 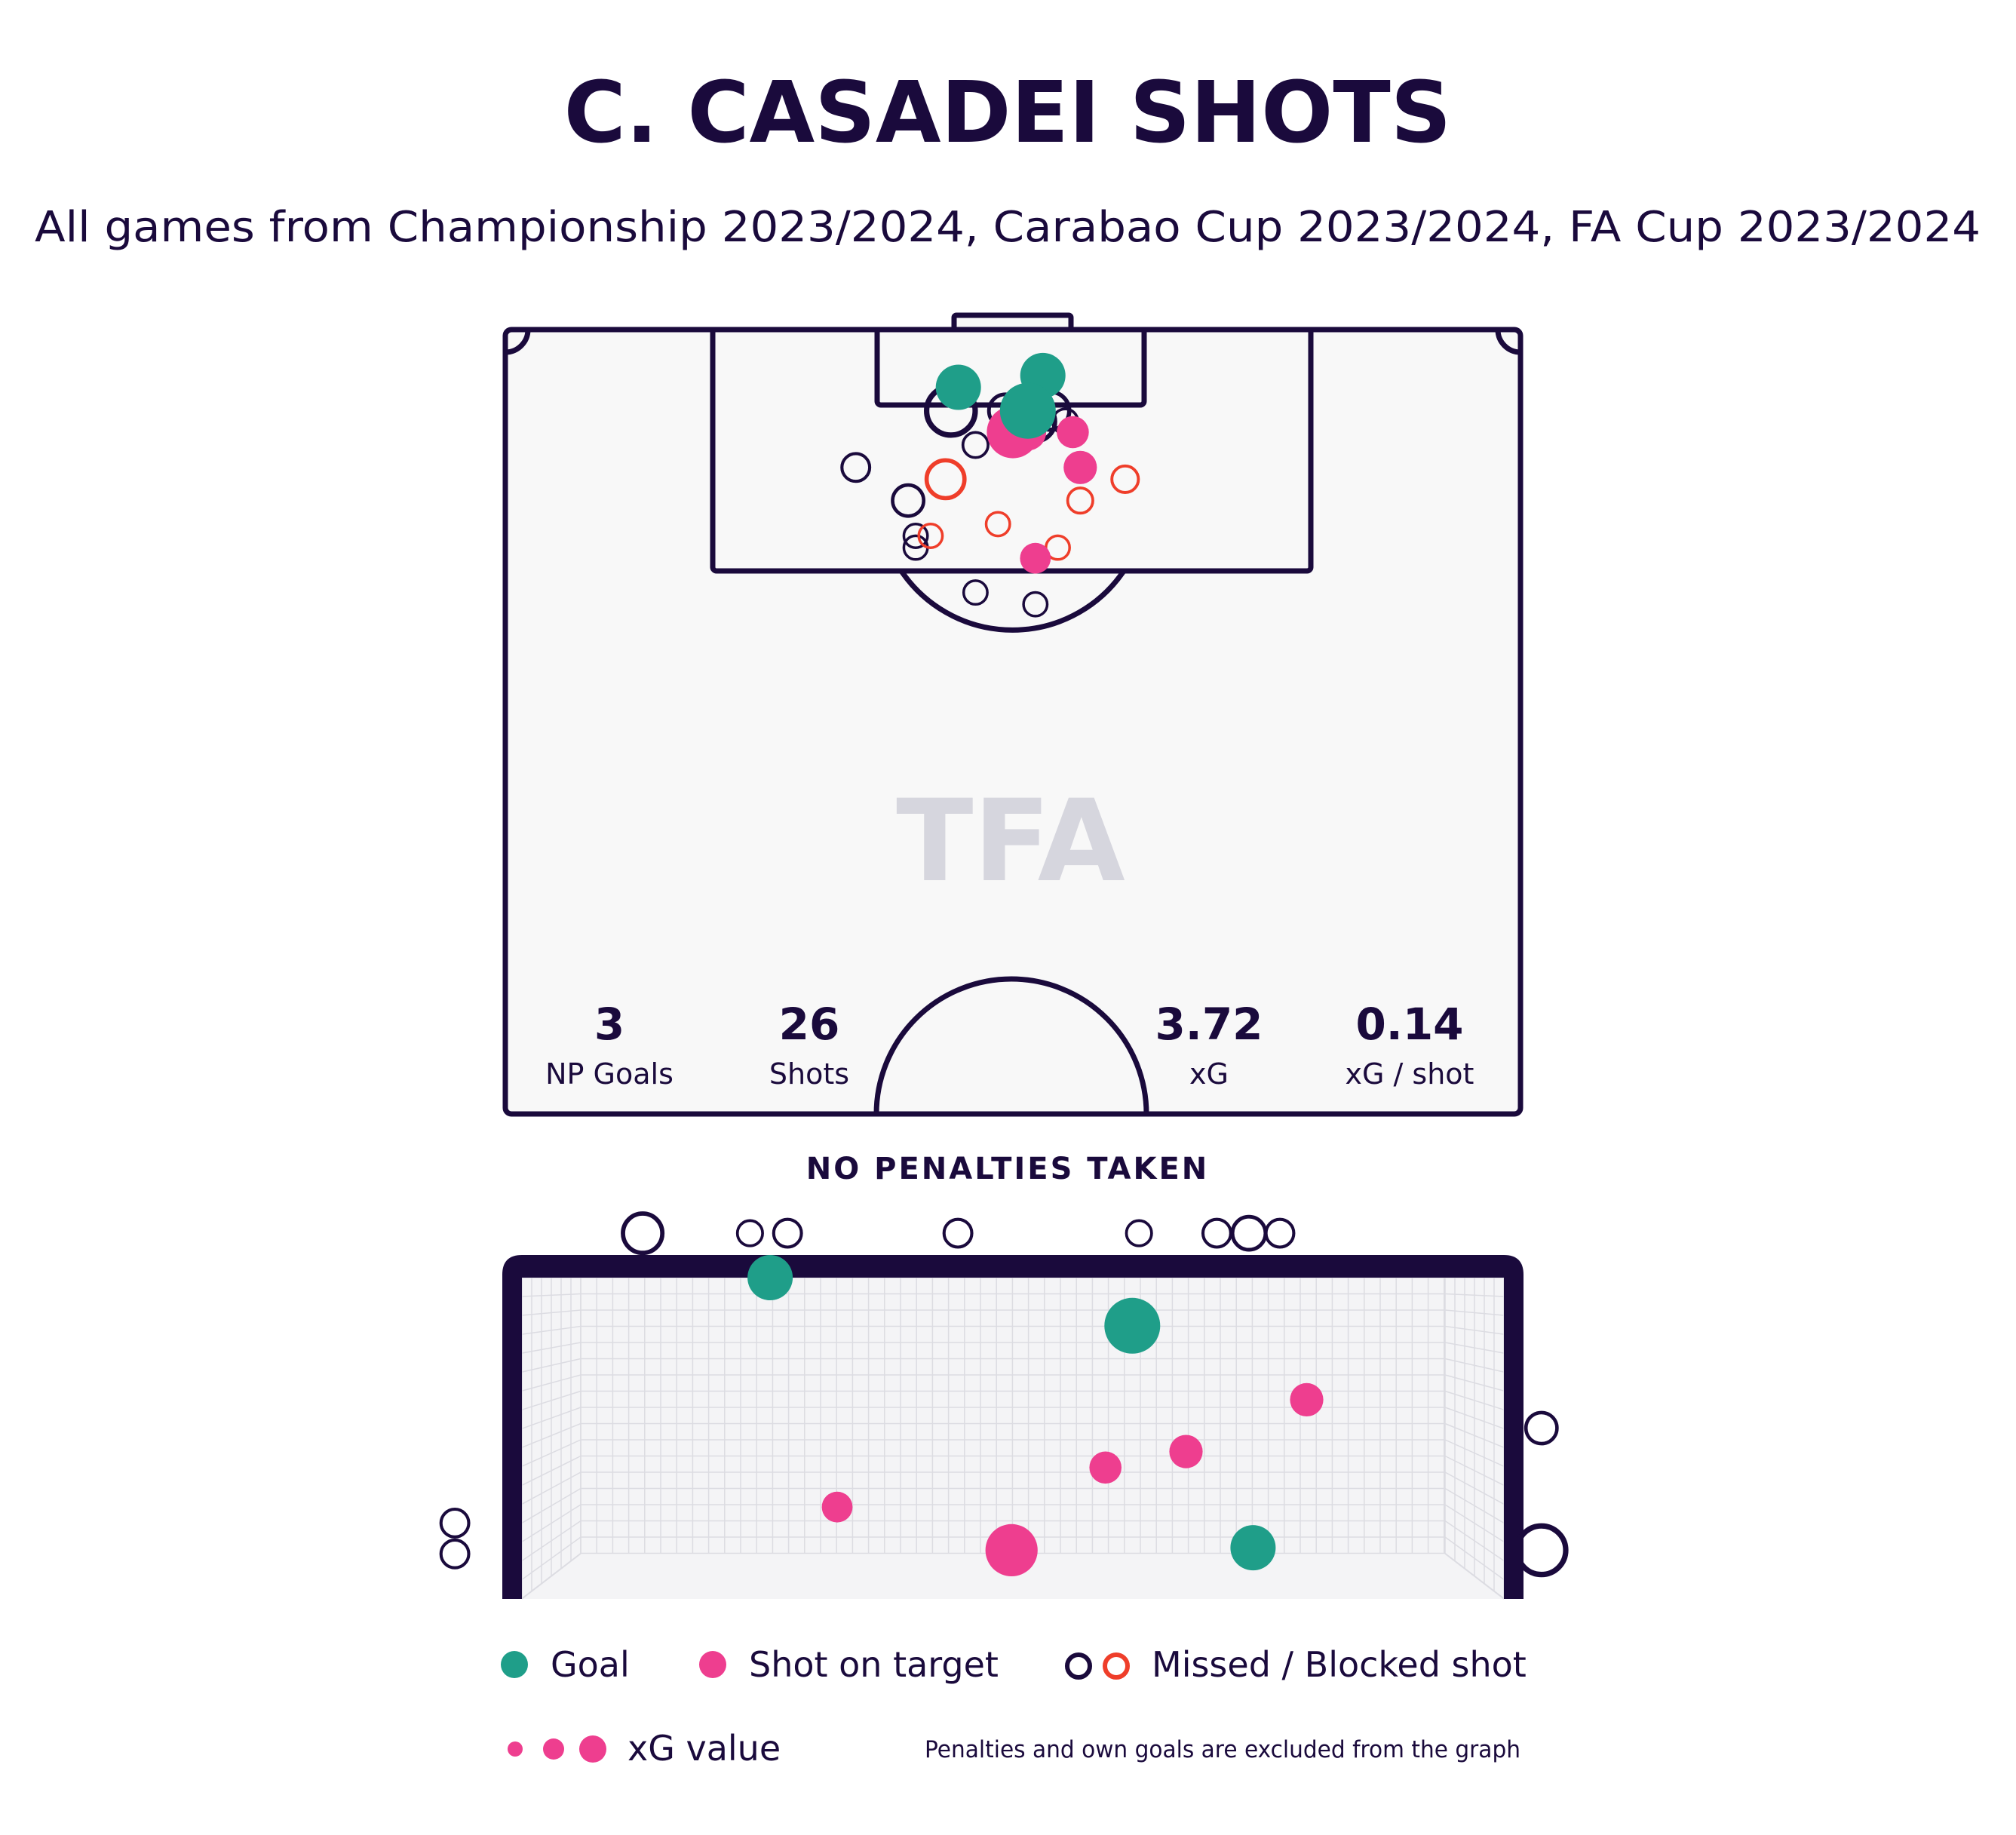 I want to click on penalty-arc, so click(x=1012, y=601).